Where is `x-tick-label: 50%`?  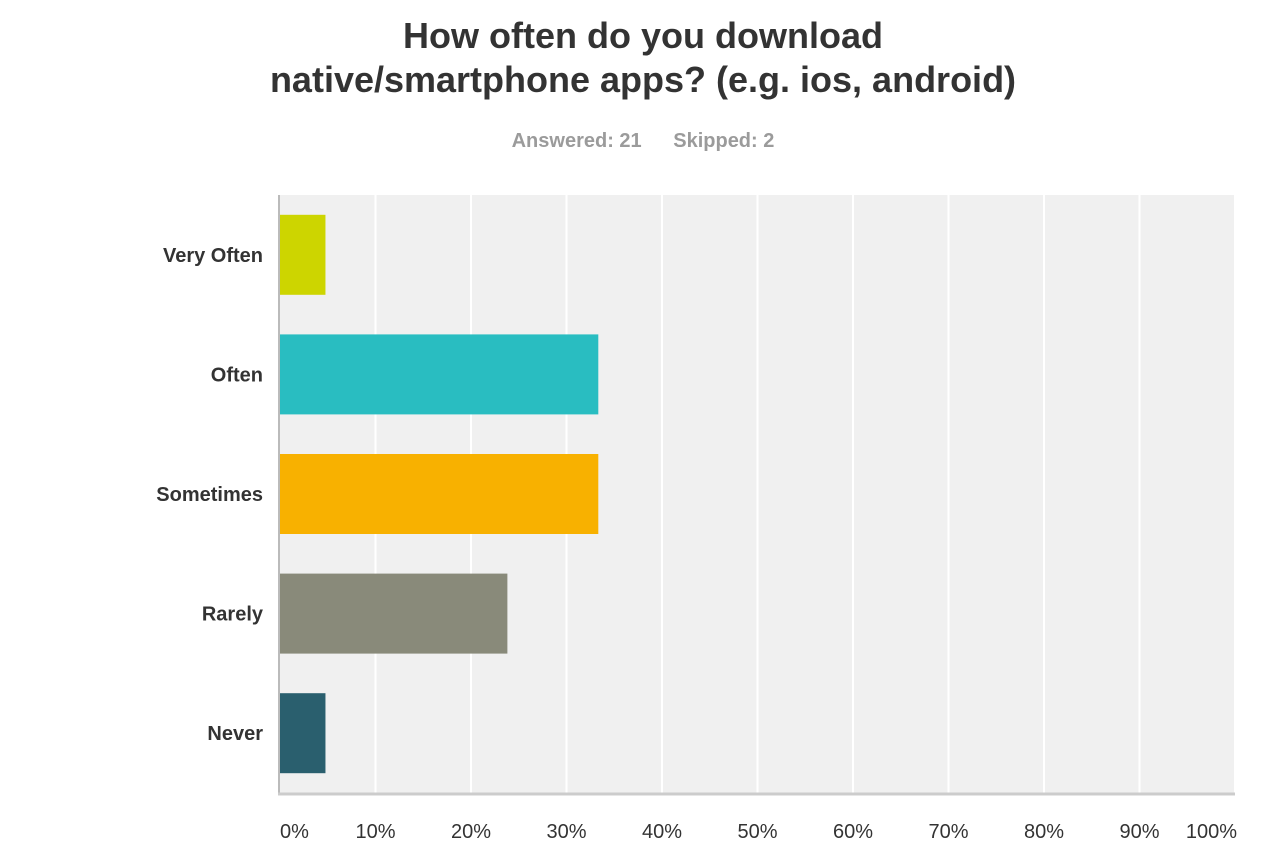
x-tick-label: 50% is located at coordinates (757, 832).